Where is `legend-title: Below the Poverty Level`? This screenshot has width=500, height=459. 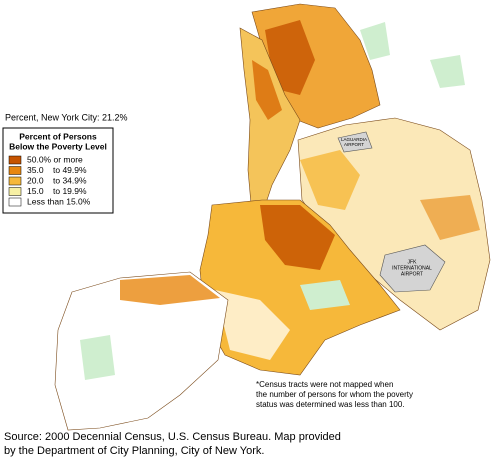
legend-title: Below the Poverty Level is located at coordinates (58, 146).